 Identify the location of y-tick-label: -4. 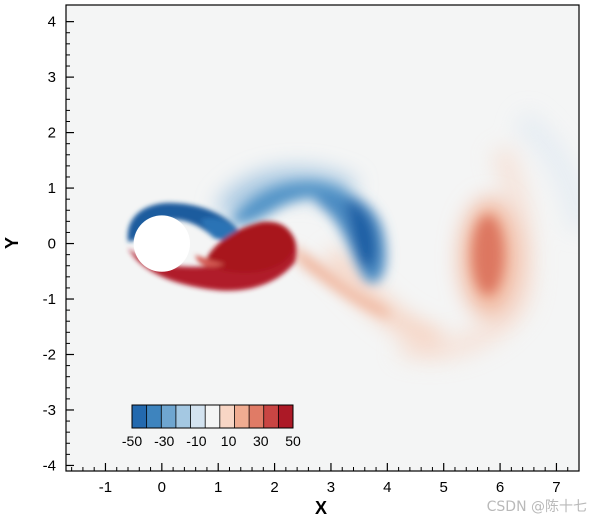
(49, 465).